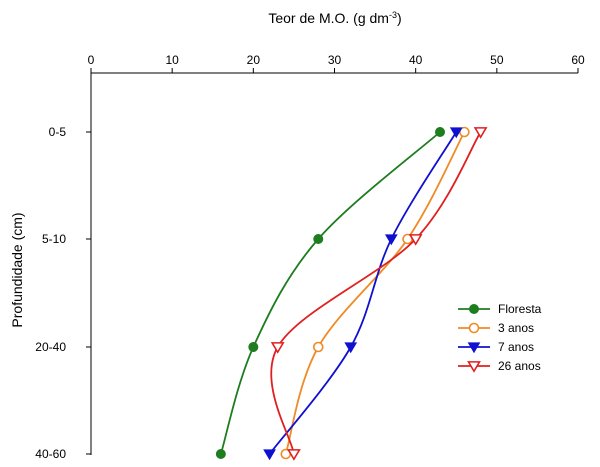 The height and width of the screenshot is (467, 600). Describe the element at coordinates (516, 347) in the screenshot. I see `legend-label: 7 anos` at that location.